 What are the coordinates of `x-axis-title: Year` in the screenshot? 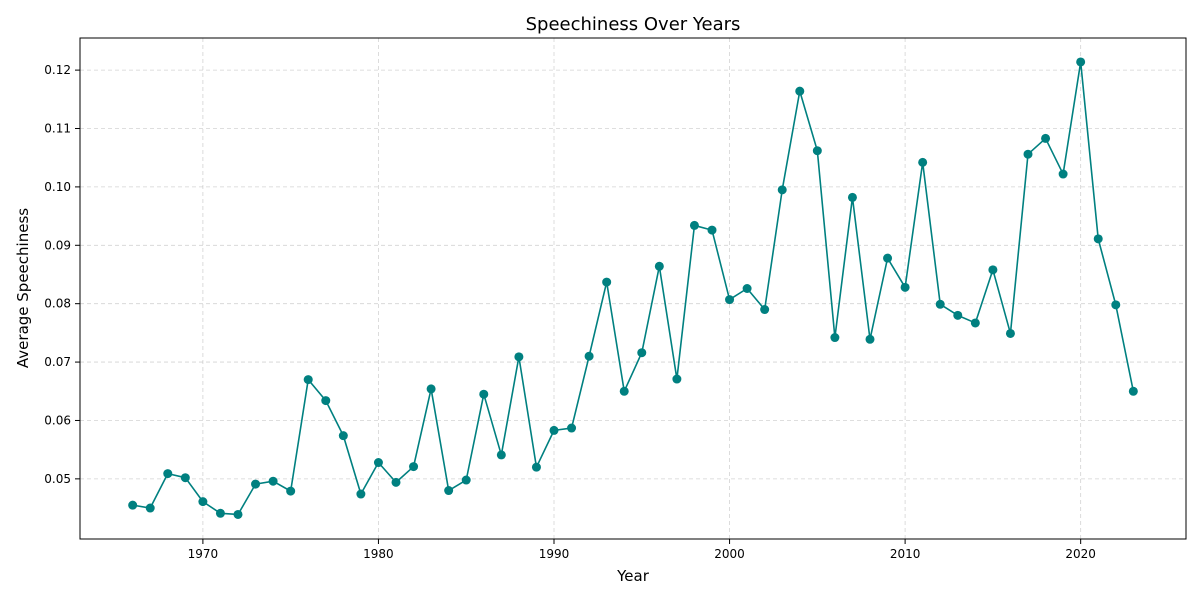 It's located at (633, 576).